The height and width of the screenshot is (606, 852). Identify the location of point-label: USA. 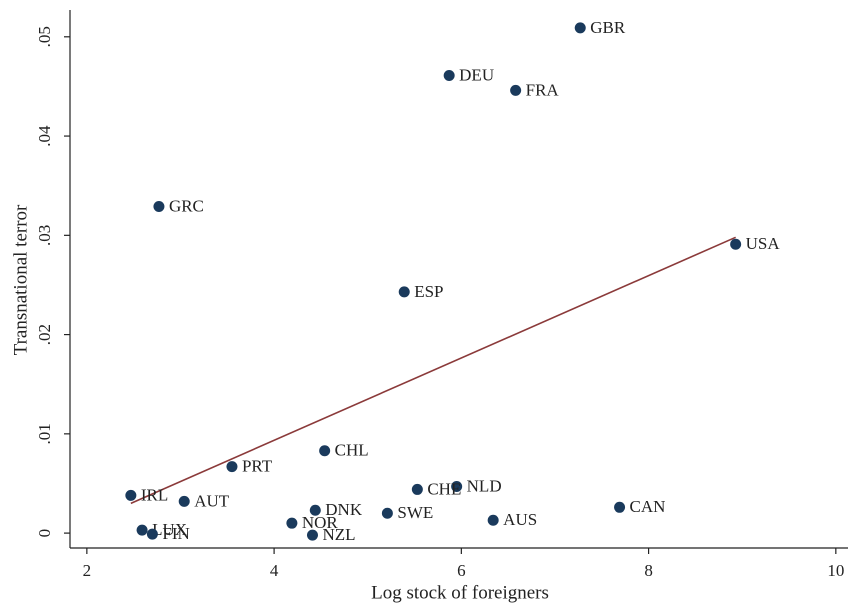
(763, 243).